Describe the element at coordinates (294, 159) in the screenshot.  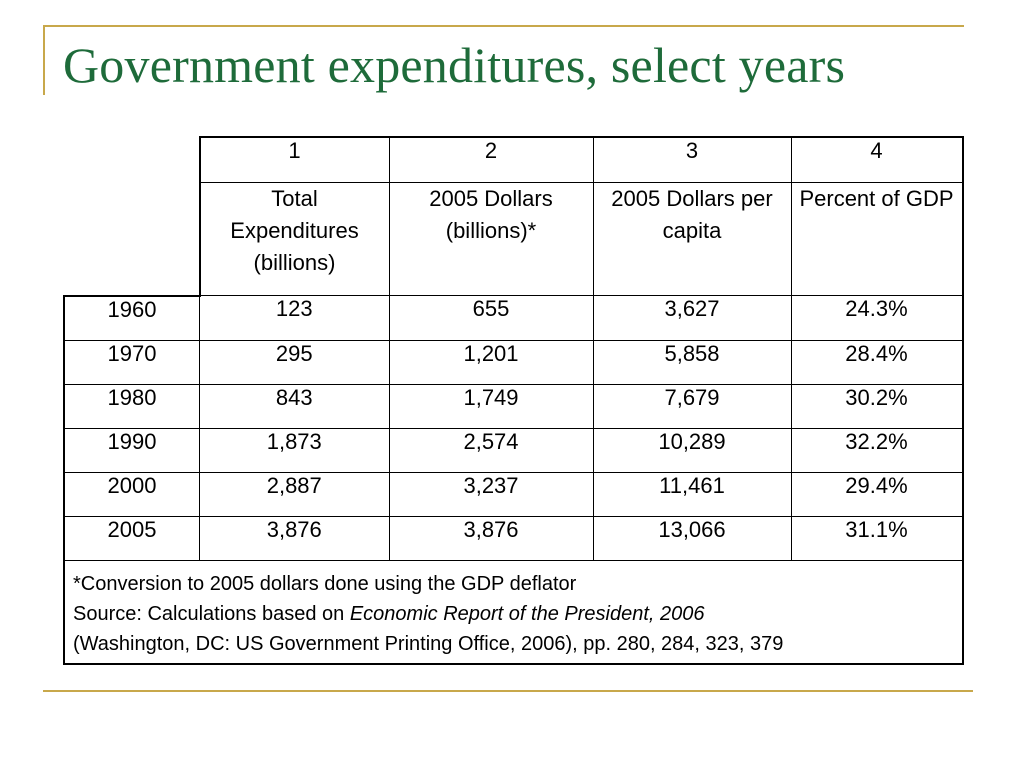
I see `column-number: 1` at that location.